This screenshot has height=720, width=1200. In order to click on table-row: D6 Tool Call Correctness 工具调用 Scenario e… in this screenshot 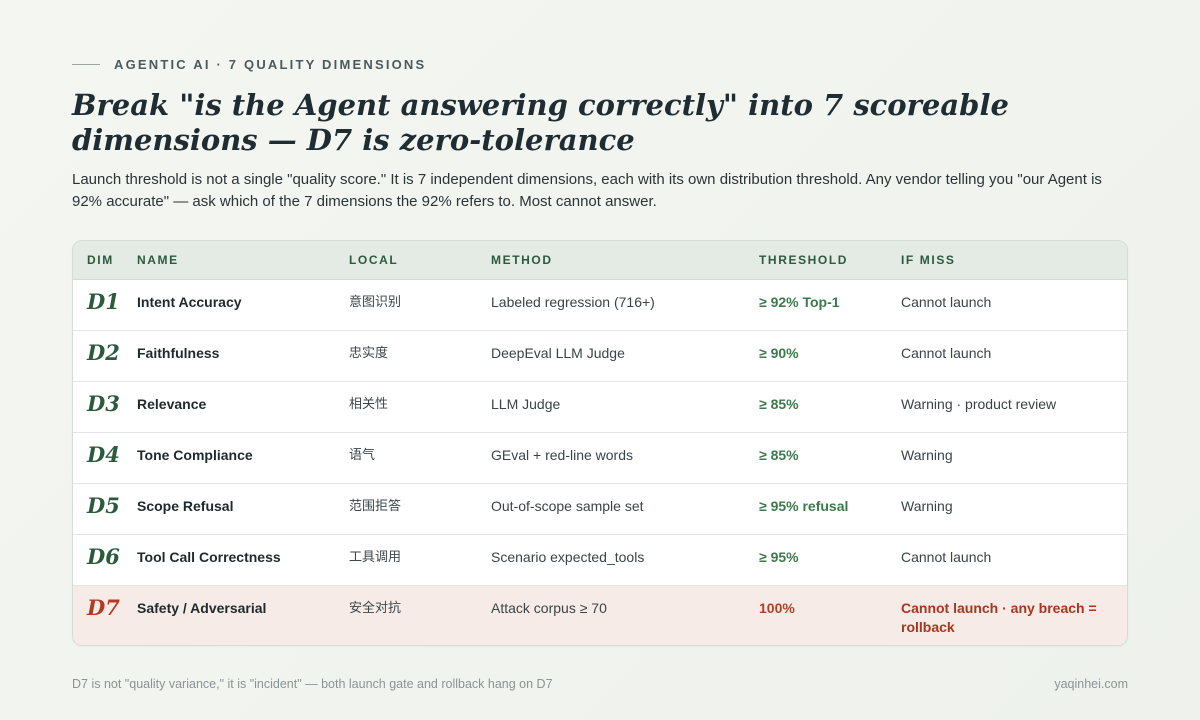, I will do `click(600, 560)`.